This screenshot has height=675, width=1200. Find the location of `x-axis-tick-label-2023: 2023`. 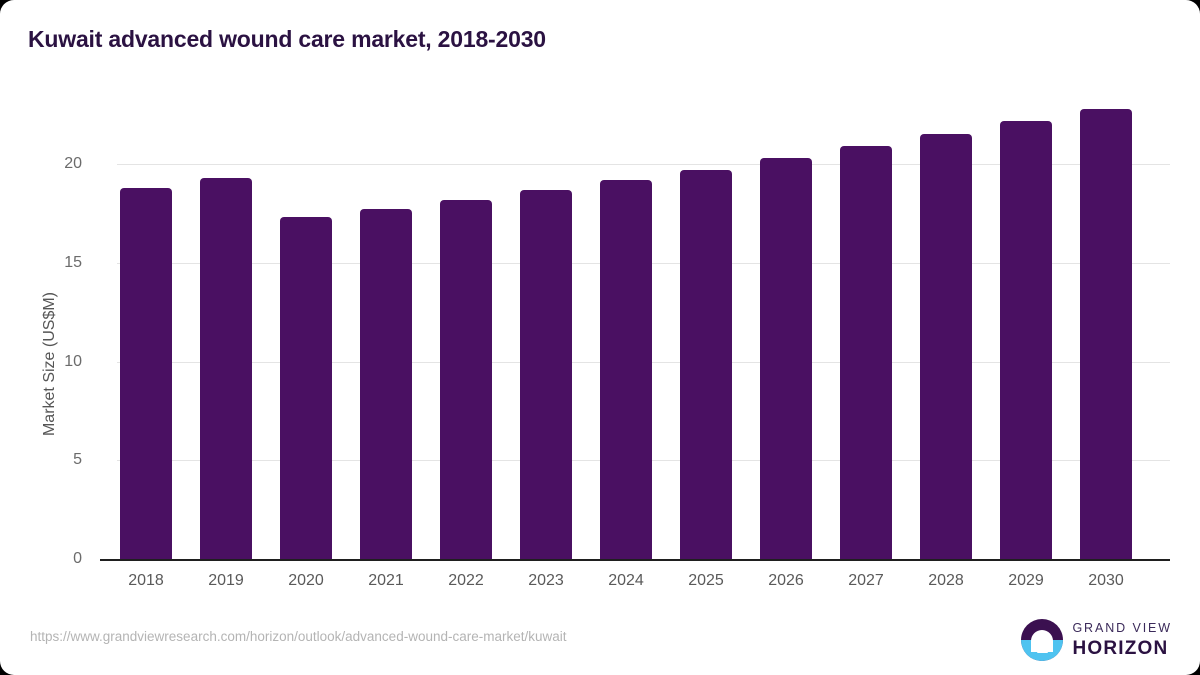

x-axis-tick-label-2023: 2023 is located at coordinates (546, 580).